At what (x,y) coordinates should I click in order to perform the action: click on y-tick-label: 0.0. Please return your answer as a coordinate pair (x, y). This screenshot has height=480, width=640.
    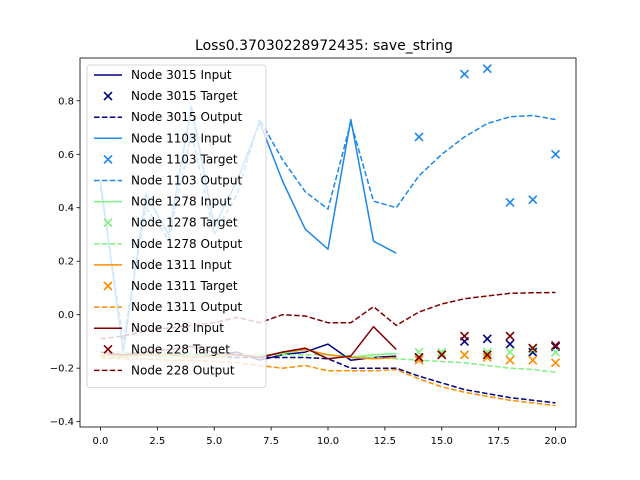
    Looking at the image, I should click on (66, 315).